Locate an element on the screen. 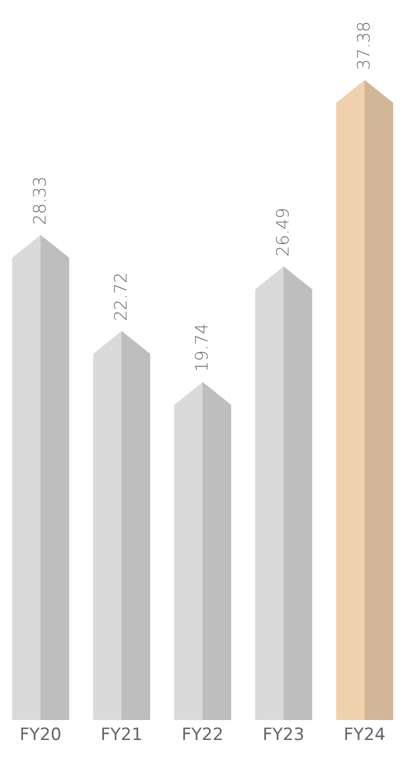 This screenshot has width=405, height=780. x-tick-label: FY24 is located at coordinates (365, 735).